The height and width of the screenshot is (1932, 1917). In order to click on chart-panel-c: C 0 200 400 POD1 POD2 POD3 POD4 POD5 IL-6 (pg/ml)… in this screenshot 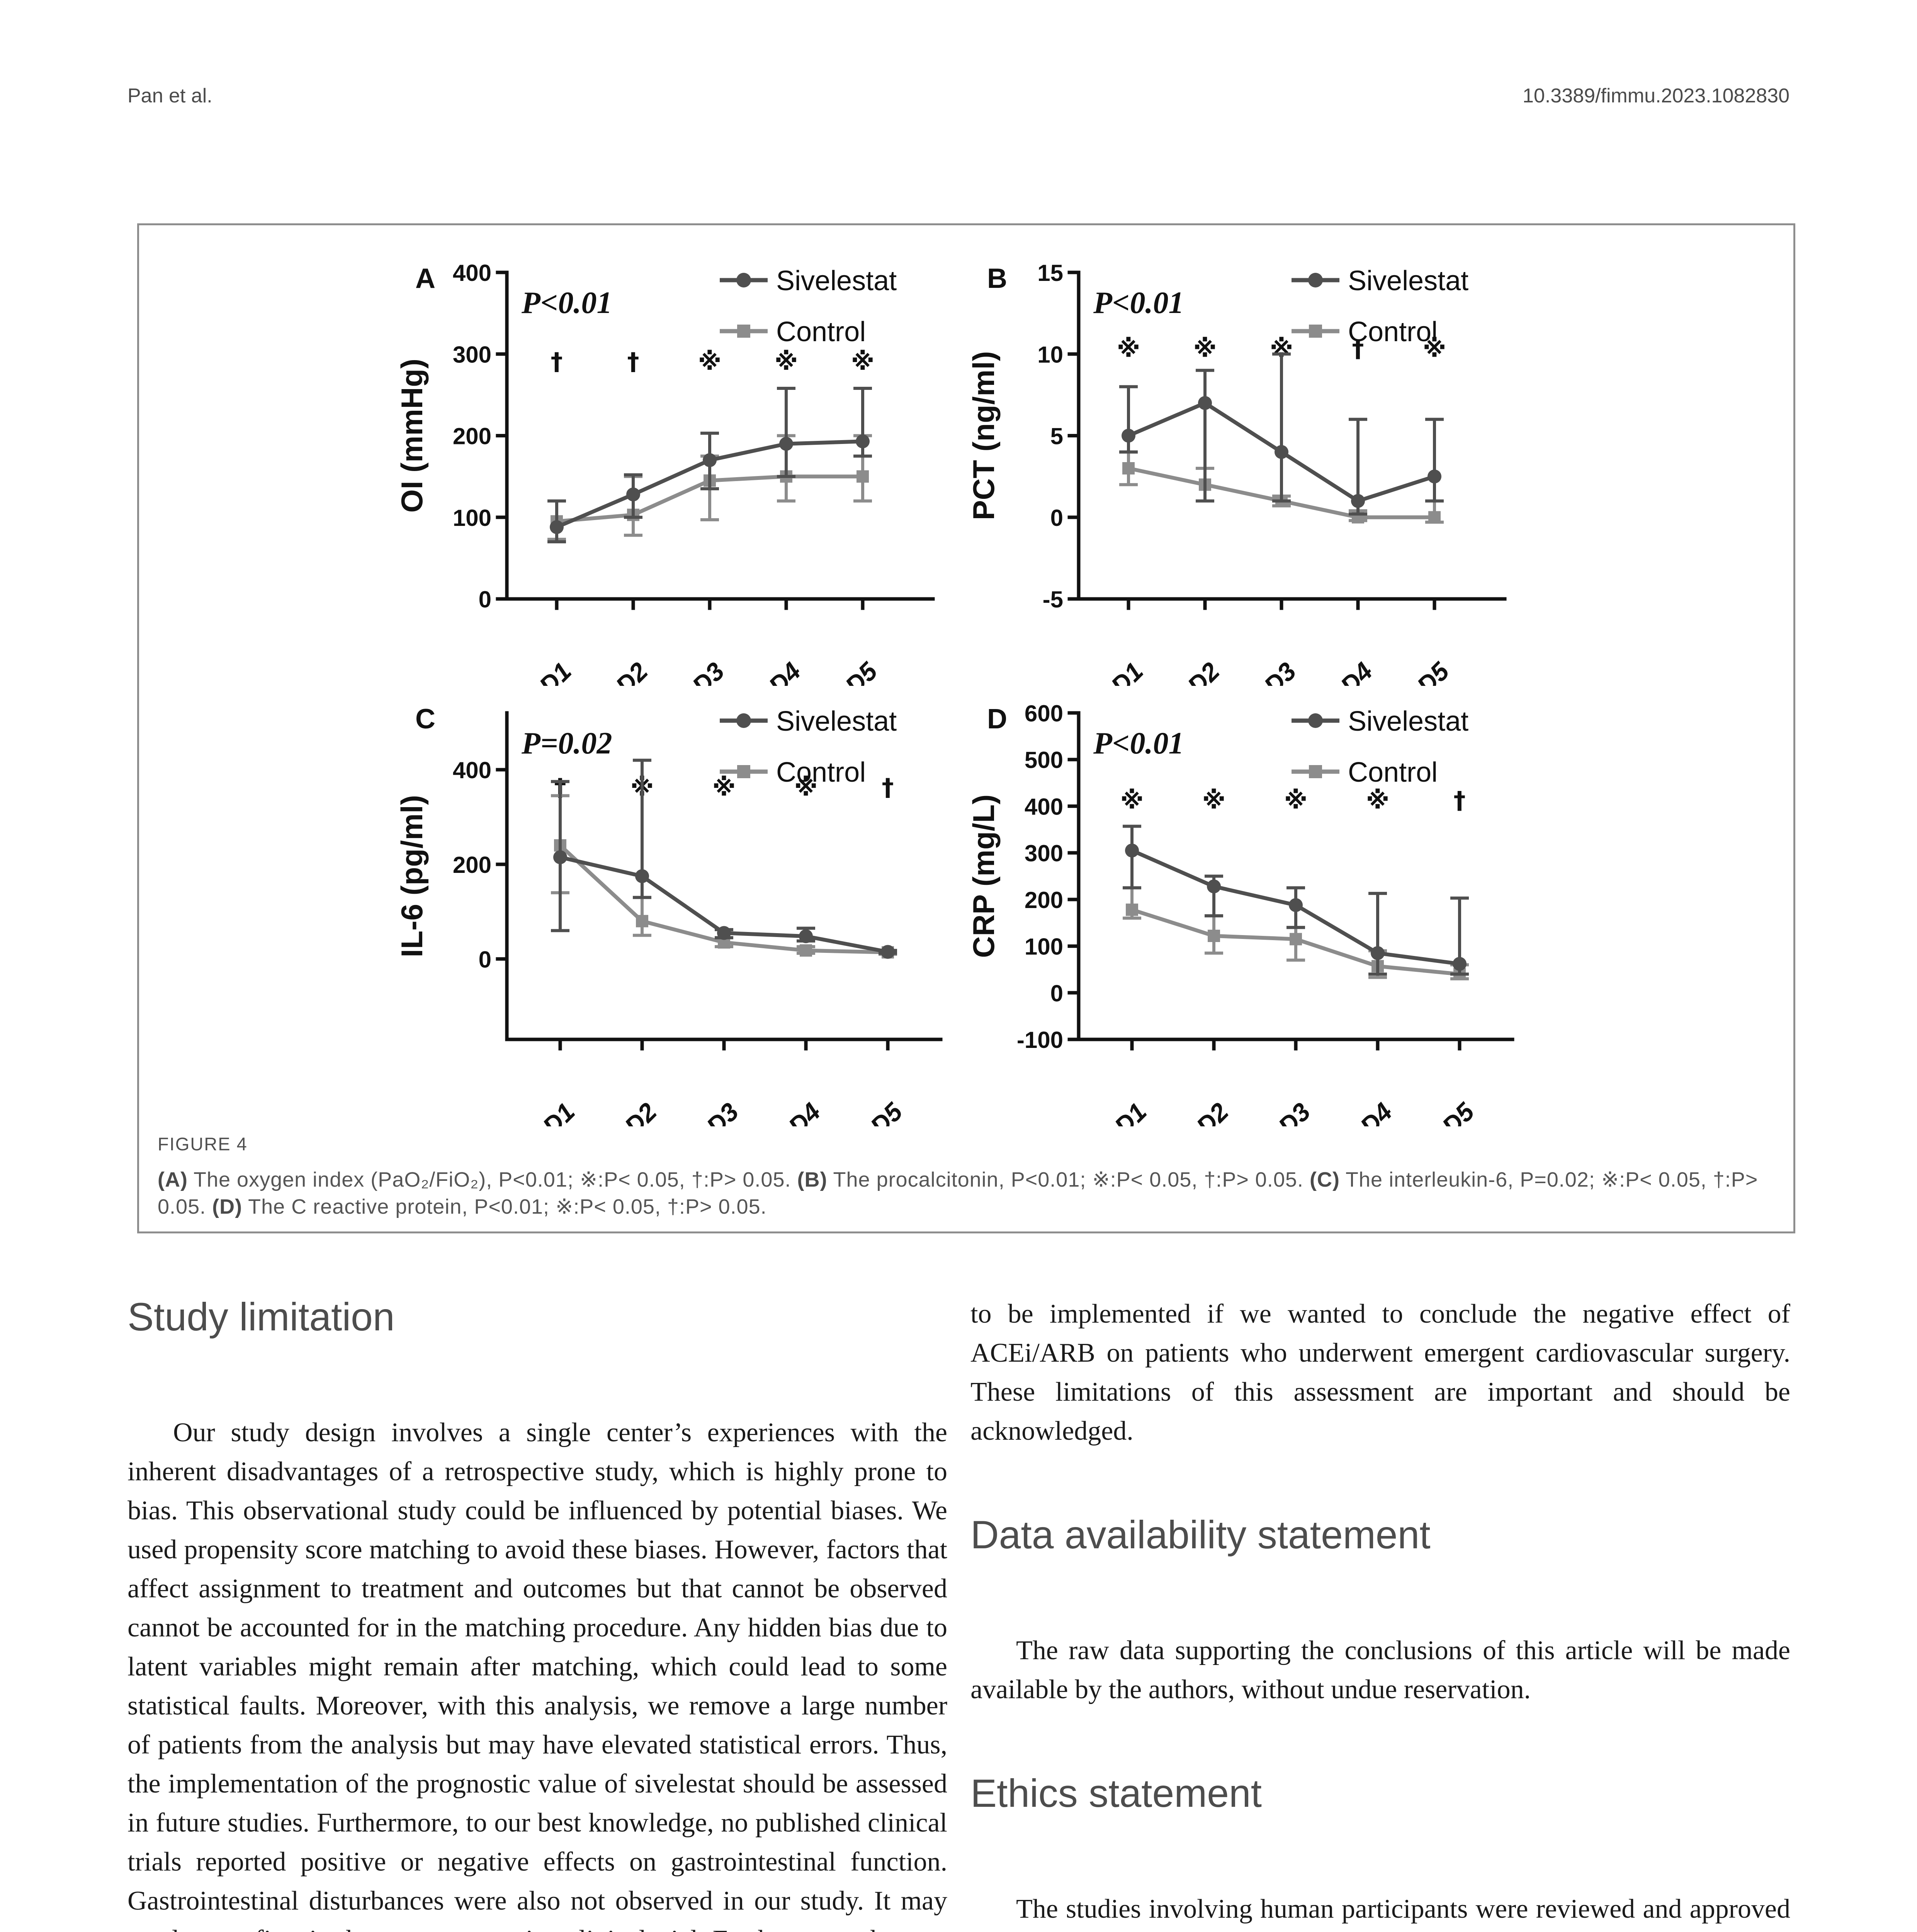, I will do `click(671, 925)`.